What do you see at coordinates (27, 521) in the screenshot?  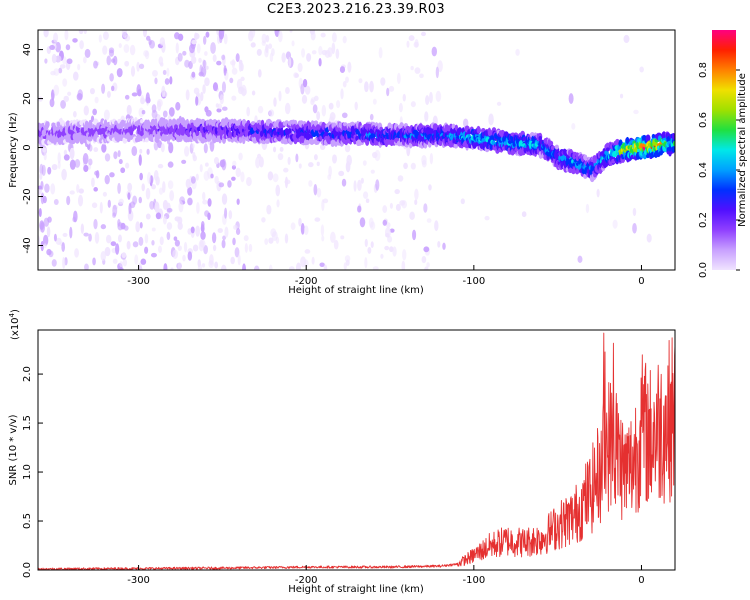 I see `y-tick-label: 0.5` at bounding box center [27, 521].